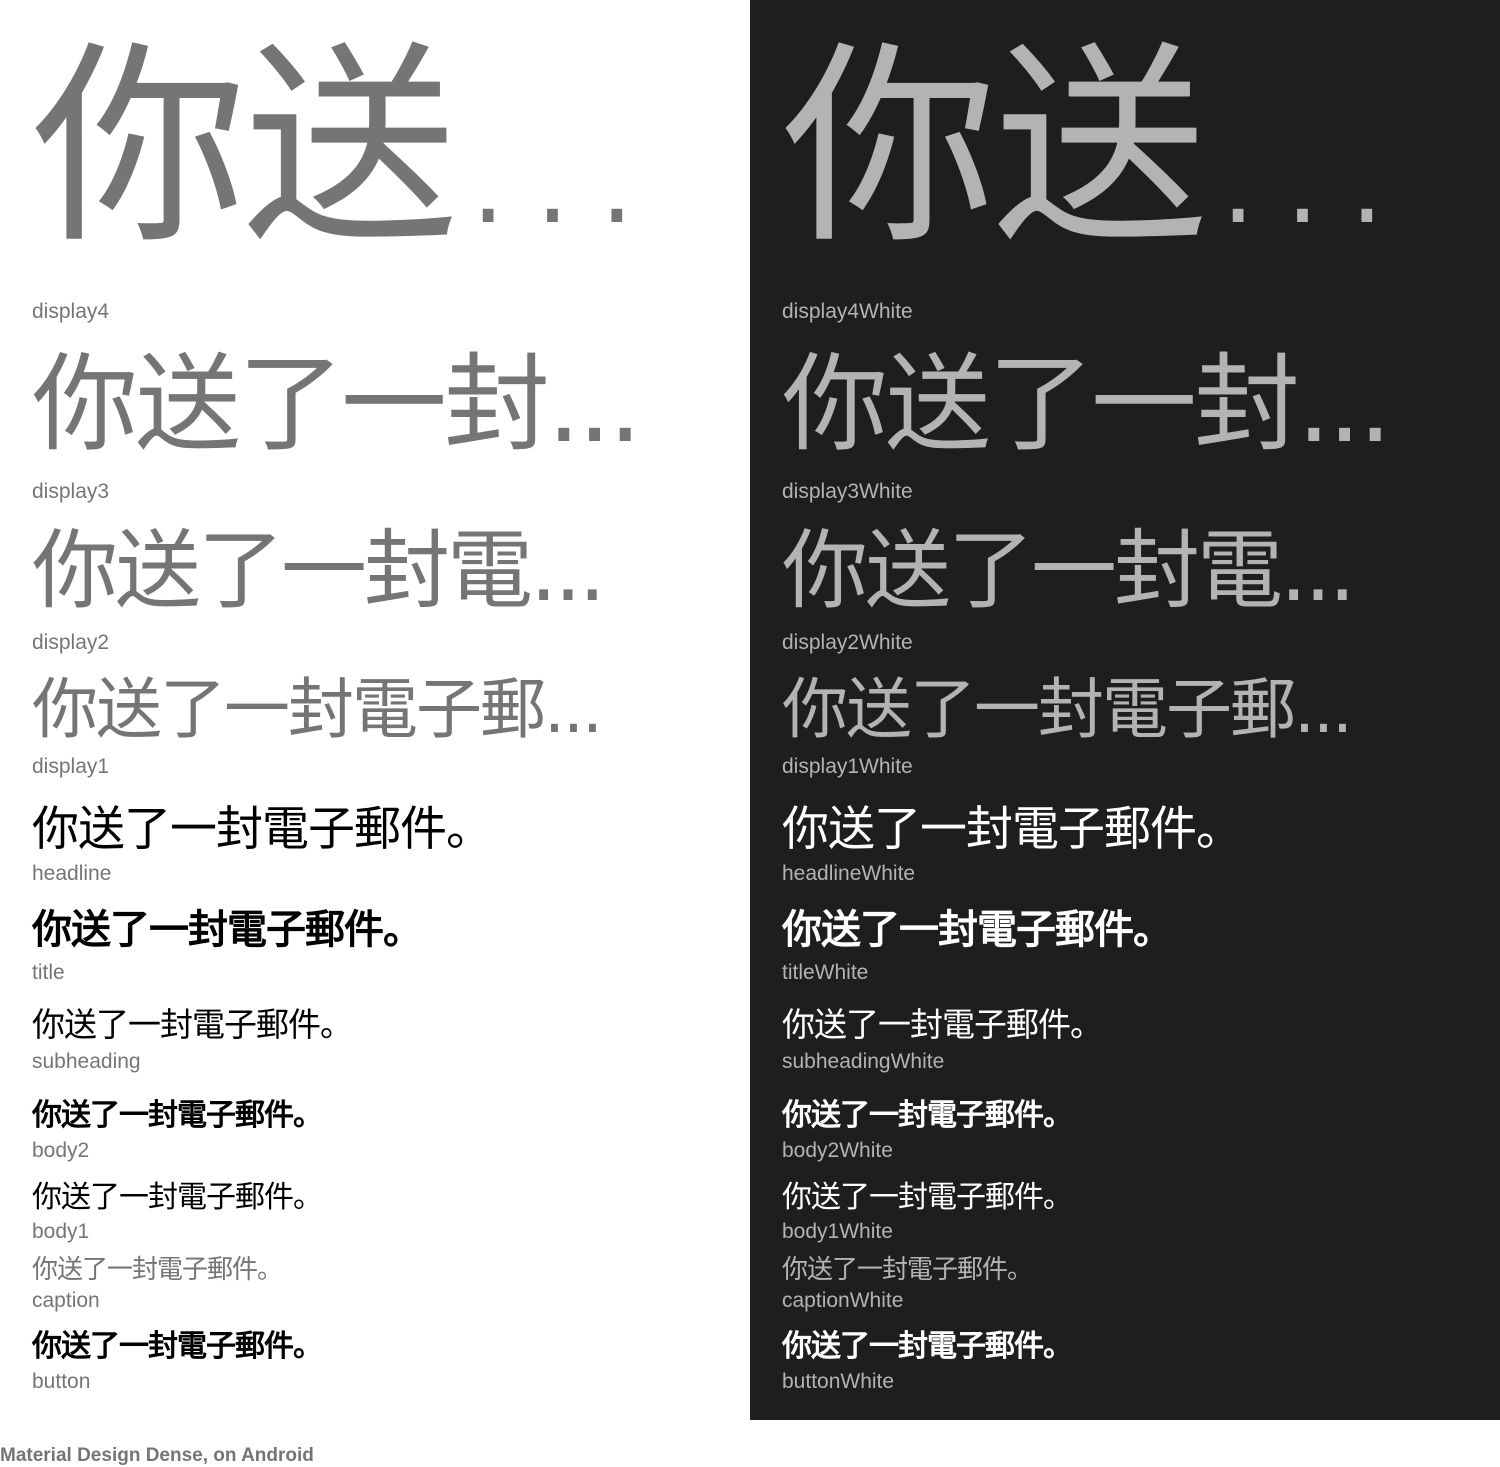  What do you see at coordinates (837, 1150) in the screenshot?
I see `body2-white-label: body2White` at bounding box center [837, 1150].